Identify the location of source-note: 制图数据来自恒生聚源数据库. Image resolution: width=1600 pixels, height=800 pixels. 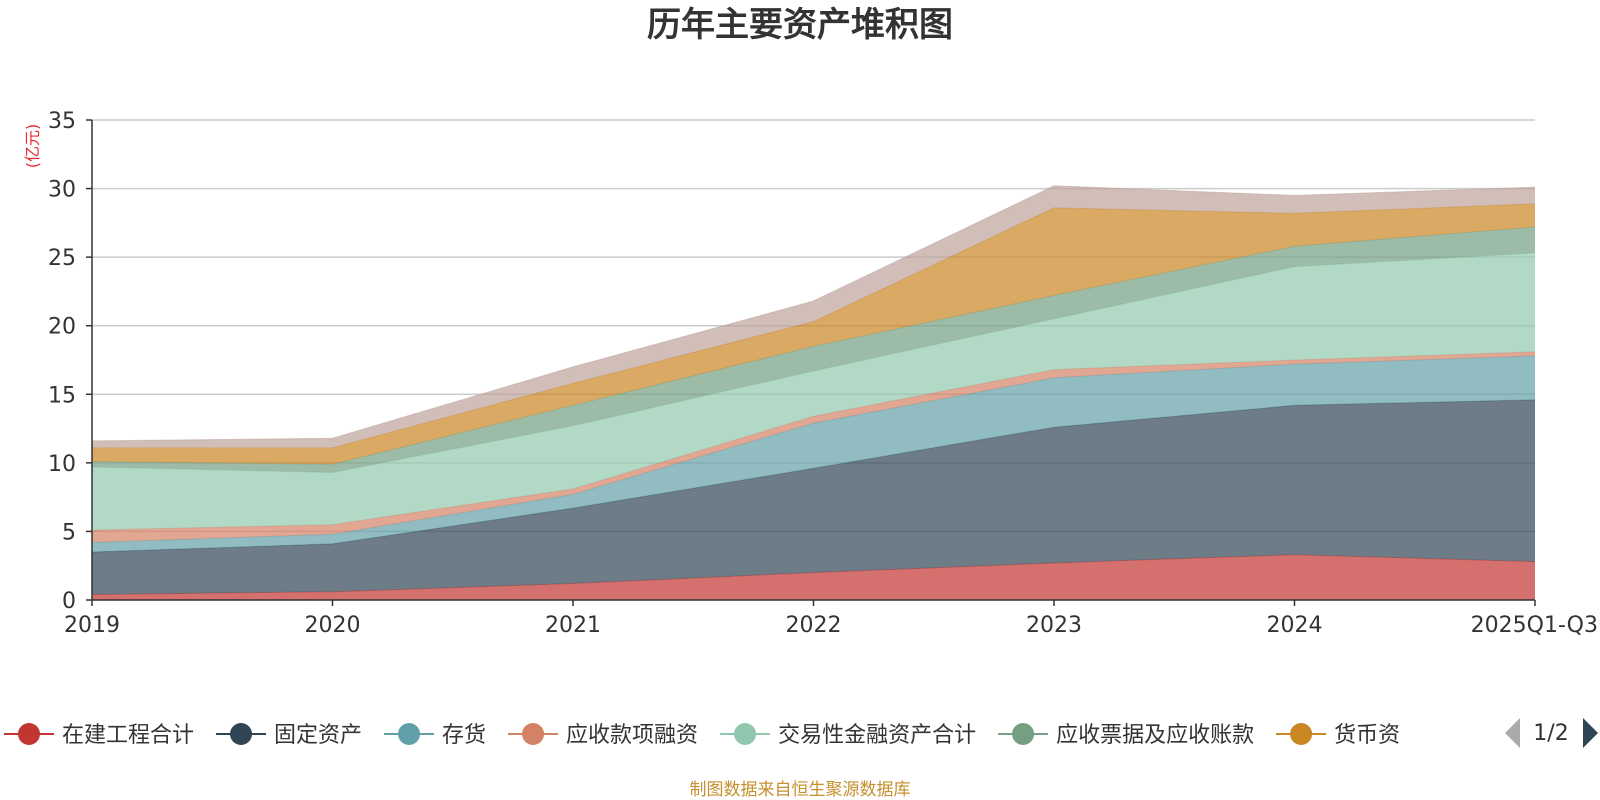
(800, 790).